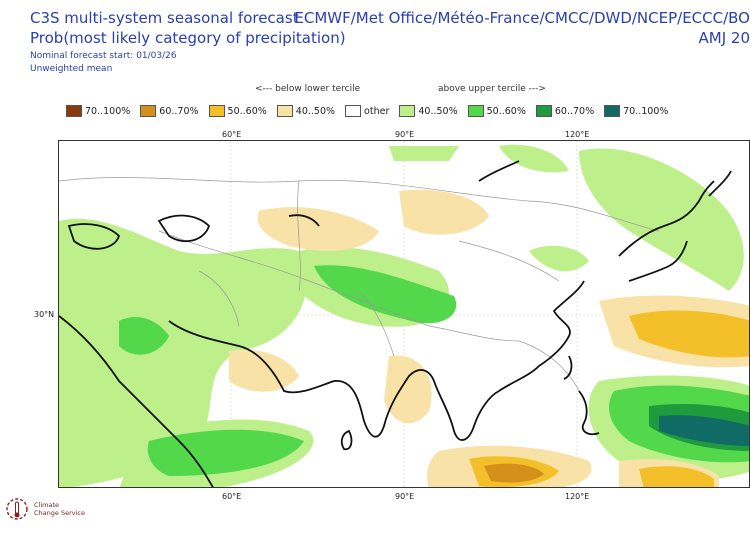 The image size is (750, 536). What do you see at coordinates (17, 509) in the screenshot?
I see `c3s-logo-icon` at bounding box center [17, 509].